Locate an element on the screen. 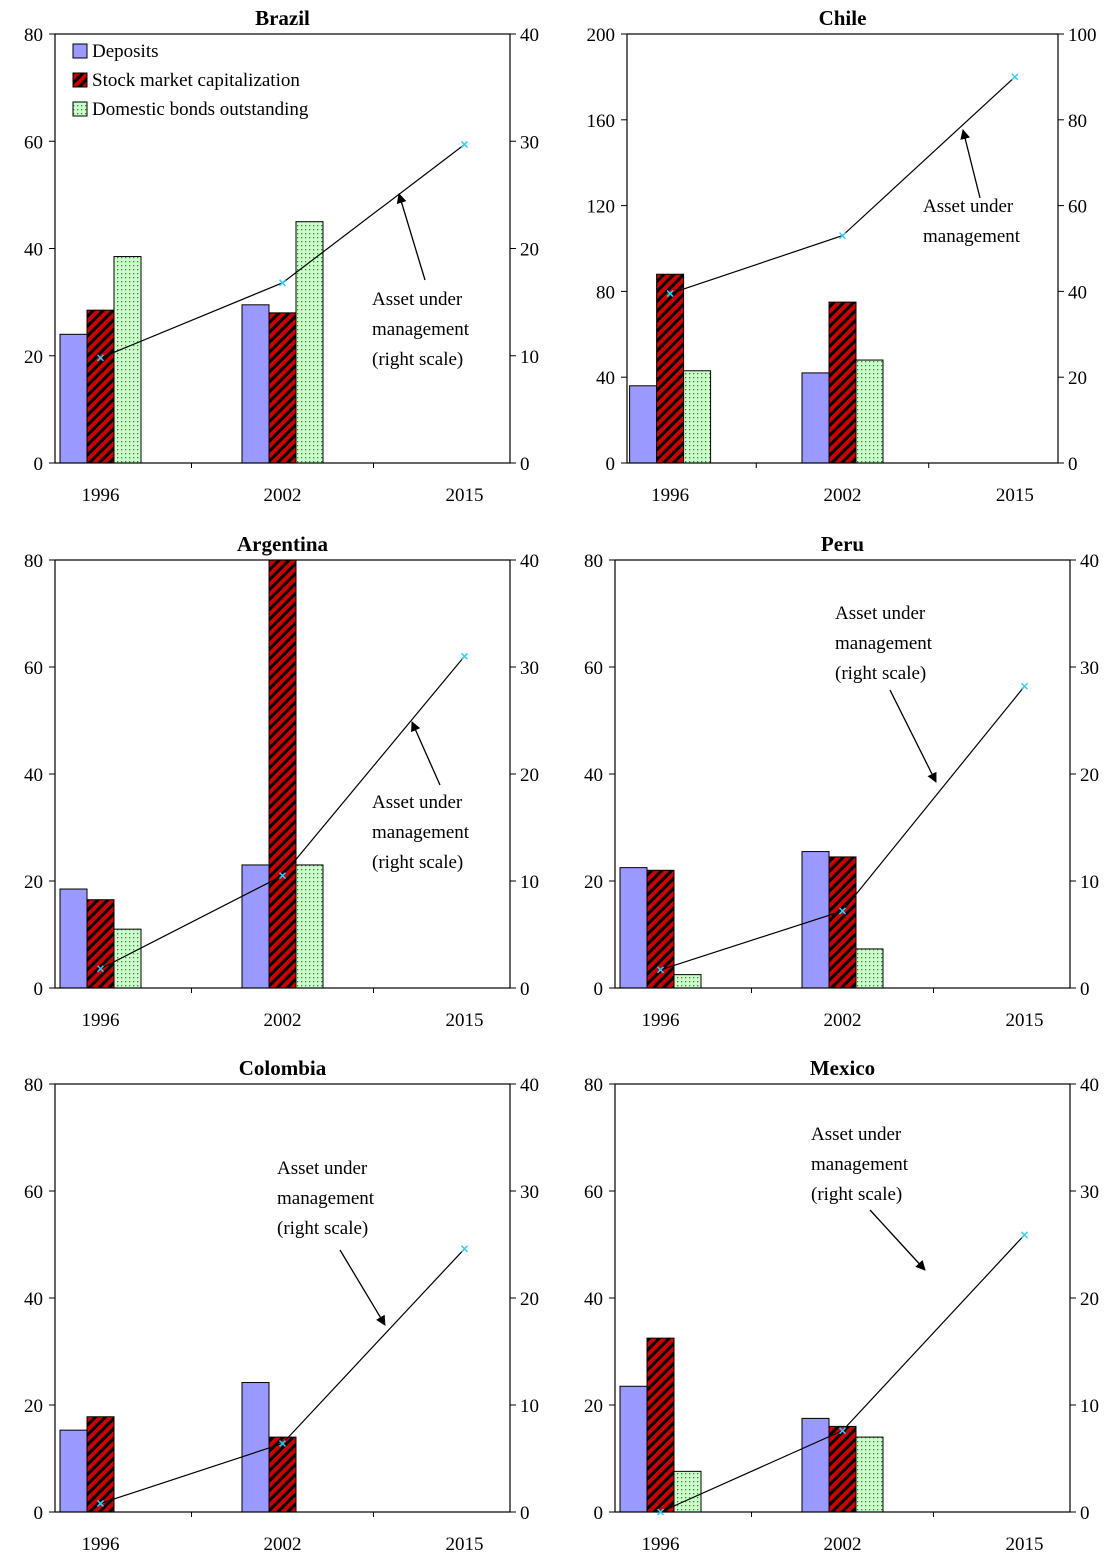 This screenshot has width=1113, height=1562. annotation-text: Asset under management is located at coordinates (972, 221).